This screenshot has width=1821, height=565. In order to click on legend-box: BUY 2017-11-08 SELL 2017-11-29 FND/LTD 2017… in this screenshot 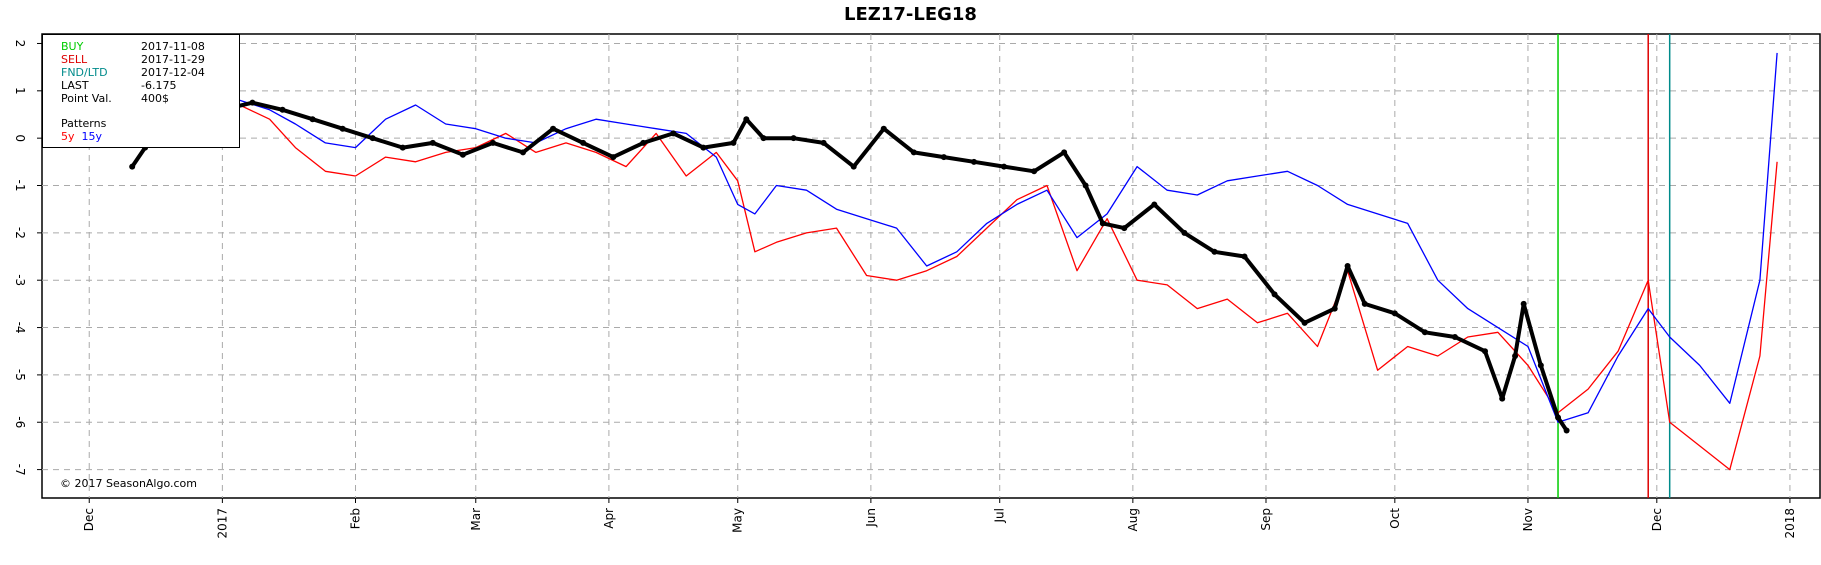, I will do `click(141, 91)`.